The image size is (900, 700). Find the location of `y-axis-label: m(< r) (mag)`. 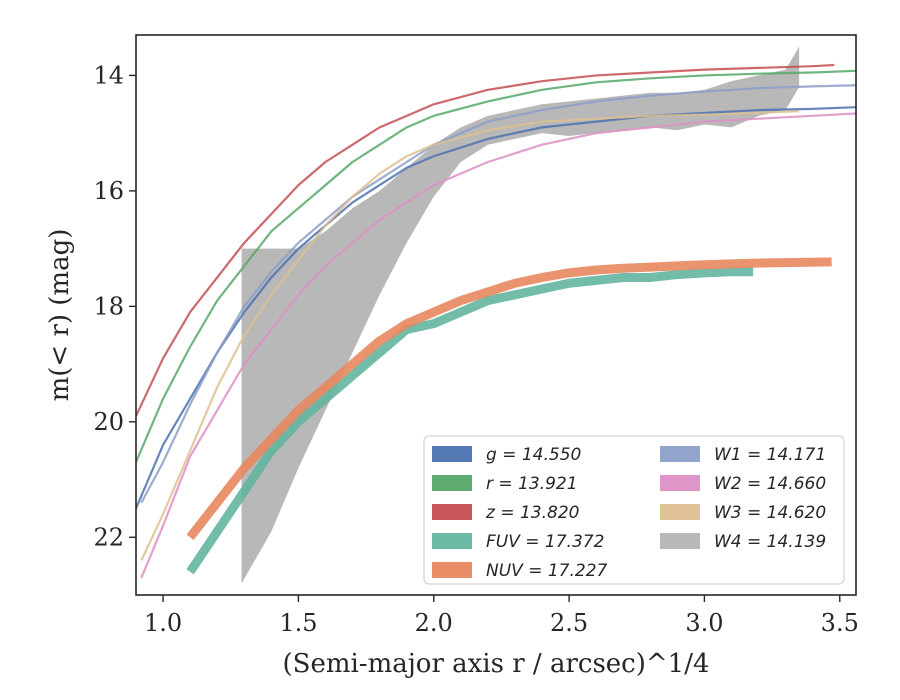

y-axis-label: m(< r) (mag) is located at coordinates (60, 315).